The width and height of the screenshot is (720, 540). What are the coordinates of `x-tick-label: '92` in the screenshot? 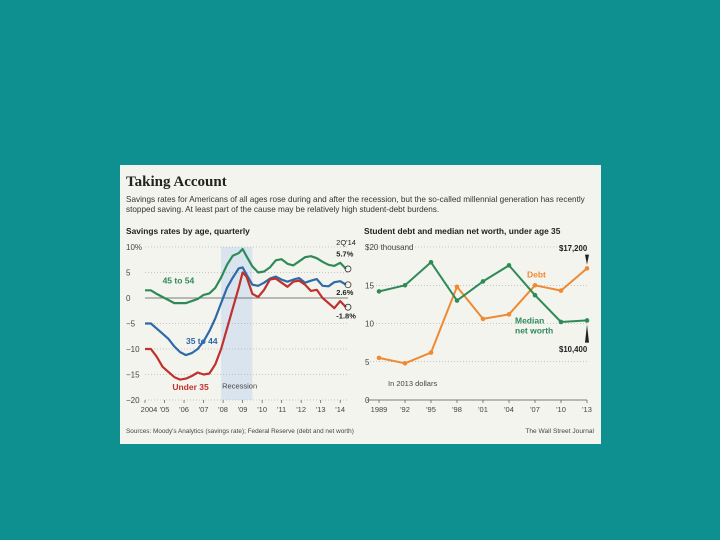 It's located at (405, 409).